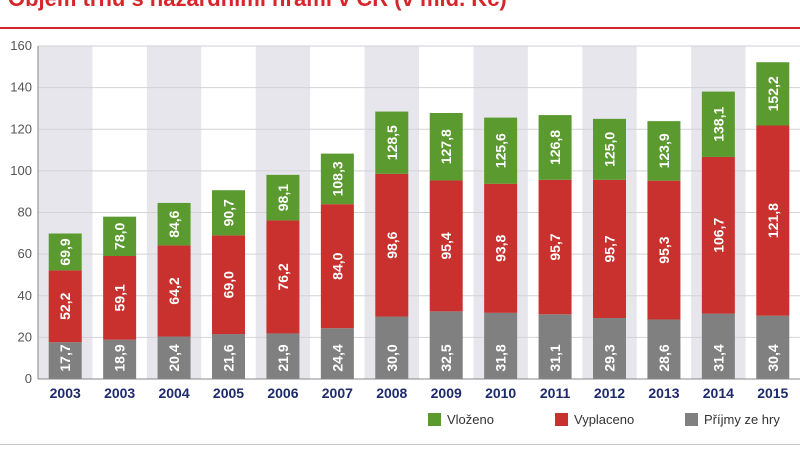  I want to click on data-label: 93,8, so click(501, 247).